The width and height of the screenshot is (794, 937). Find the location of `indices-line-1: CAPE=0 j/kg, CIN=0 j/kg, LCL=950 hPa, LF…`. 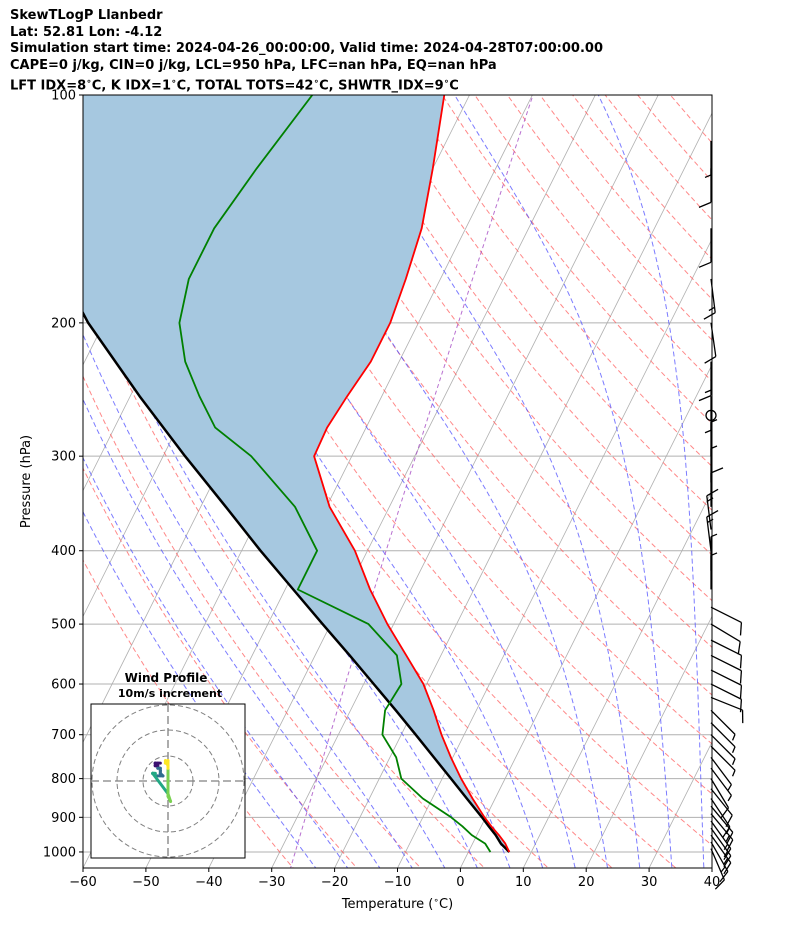

indices-line-1: CAPE=0 j/kg, CIN=0 j/kg, LCL=950 hPa, LF… is located at coordinates (253, 65).